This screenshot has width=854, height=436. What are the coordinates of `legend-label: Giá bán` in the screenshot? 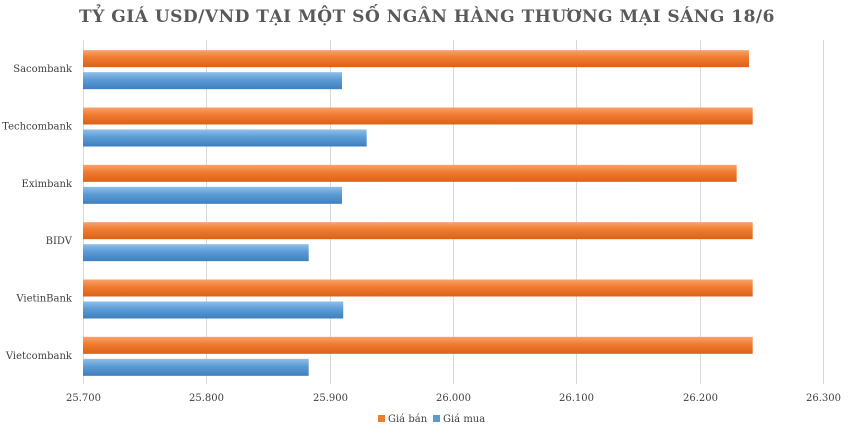 It's located at (408, 419).